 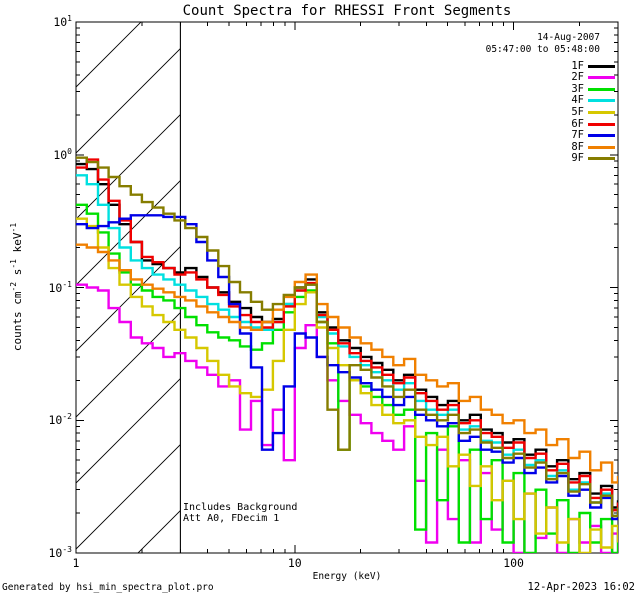 What do you see at coordinates (601, 78) in the screenshot?
I see `legend-line-2F` at bounding box center [601, 78].